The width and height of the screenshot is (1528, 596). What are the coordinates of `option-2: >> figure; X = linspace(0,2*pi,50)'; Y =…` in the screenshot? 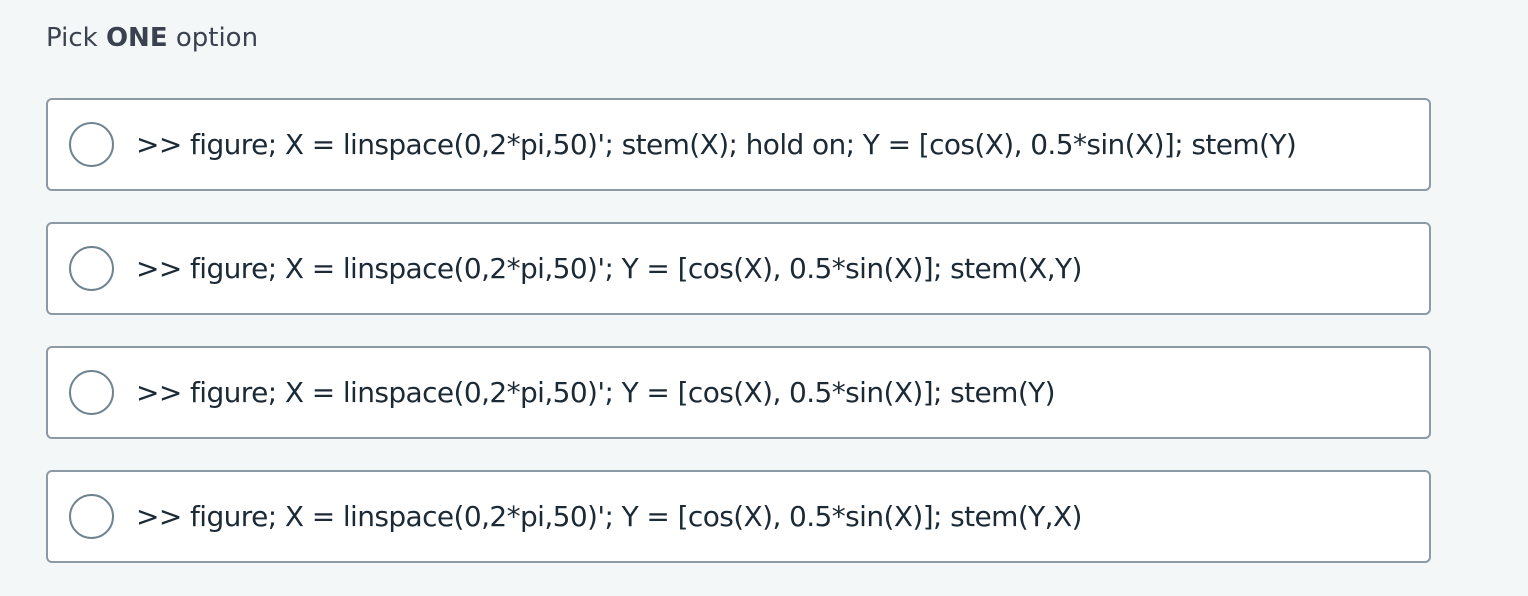 It's located at (738, 268).